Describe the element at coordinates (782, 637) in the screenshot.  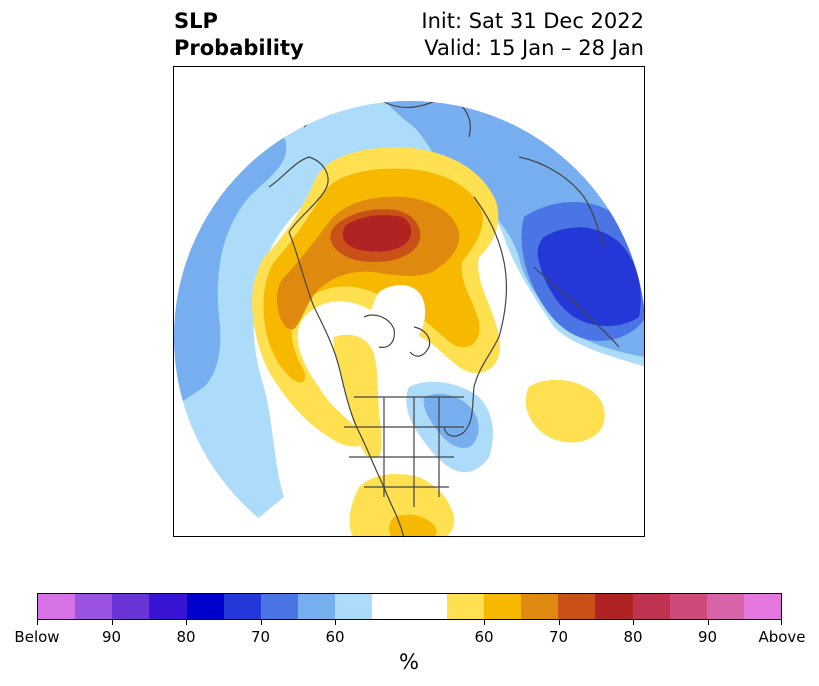
I see `colorbar-tick-label: Above` at that location.